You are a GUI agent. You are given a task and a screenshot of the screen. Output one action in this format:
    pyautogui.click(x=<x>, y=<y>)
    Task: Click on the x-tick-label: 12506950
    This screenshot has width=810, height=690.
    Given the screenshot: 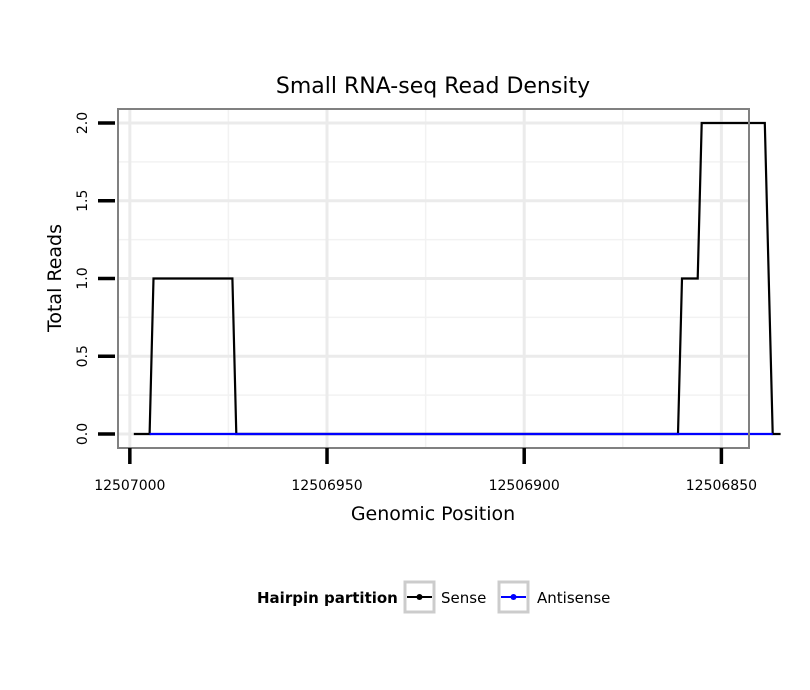 What is the action you would take?
    pyautogui.click(x=326, y=486)
    